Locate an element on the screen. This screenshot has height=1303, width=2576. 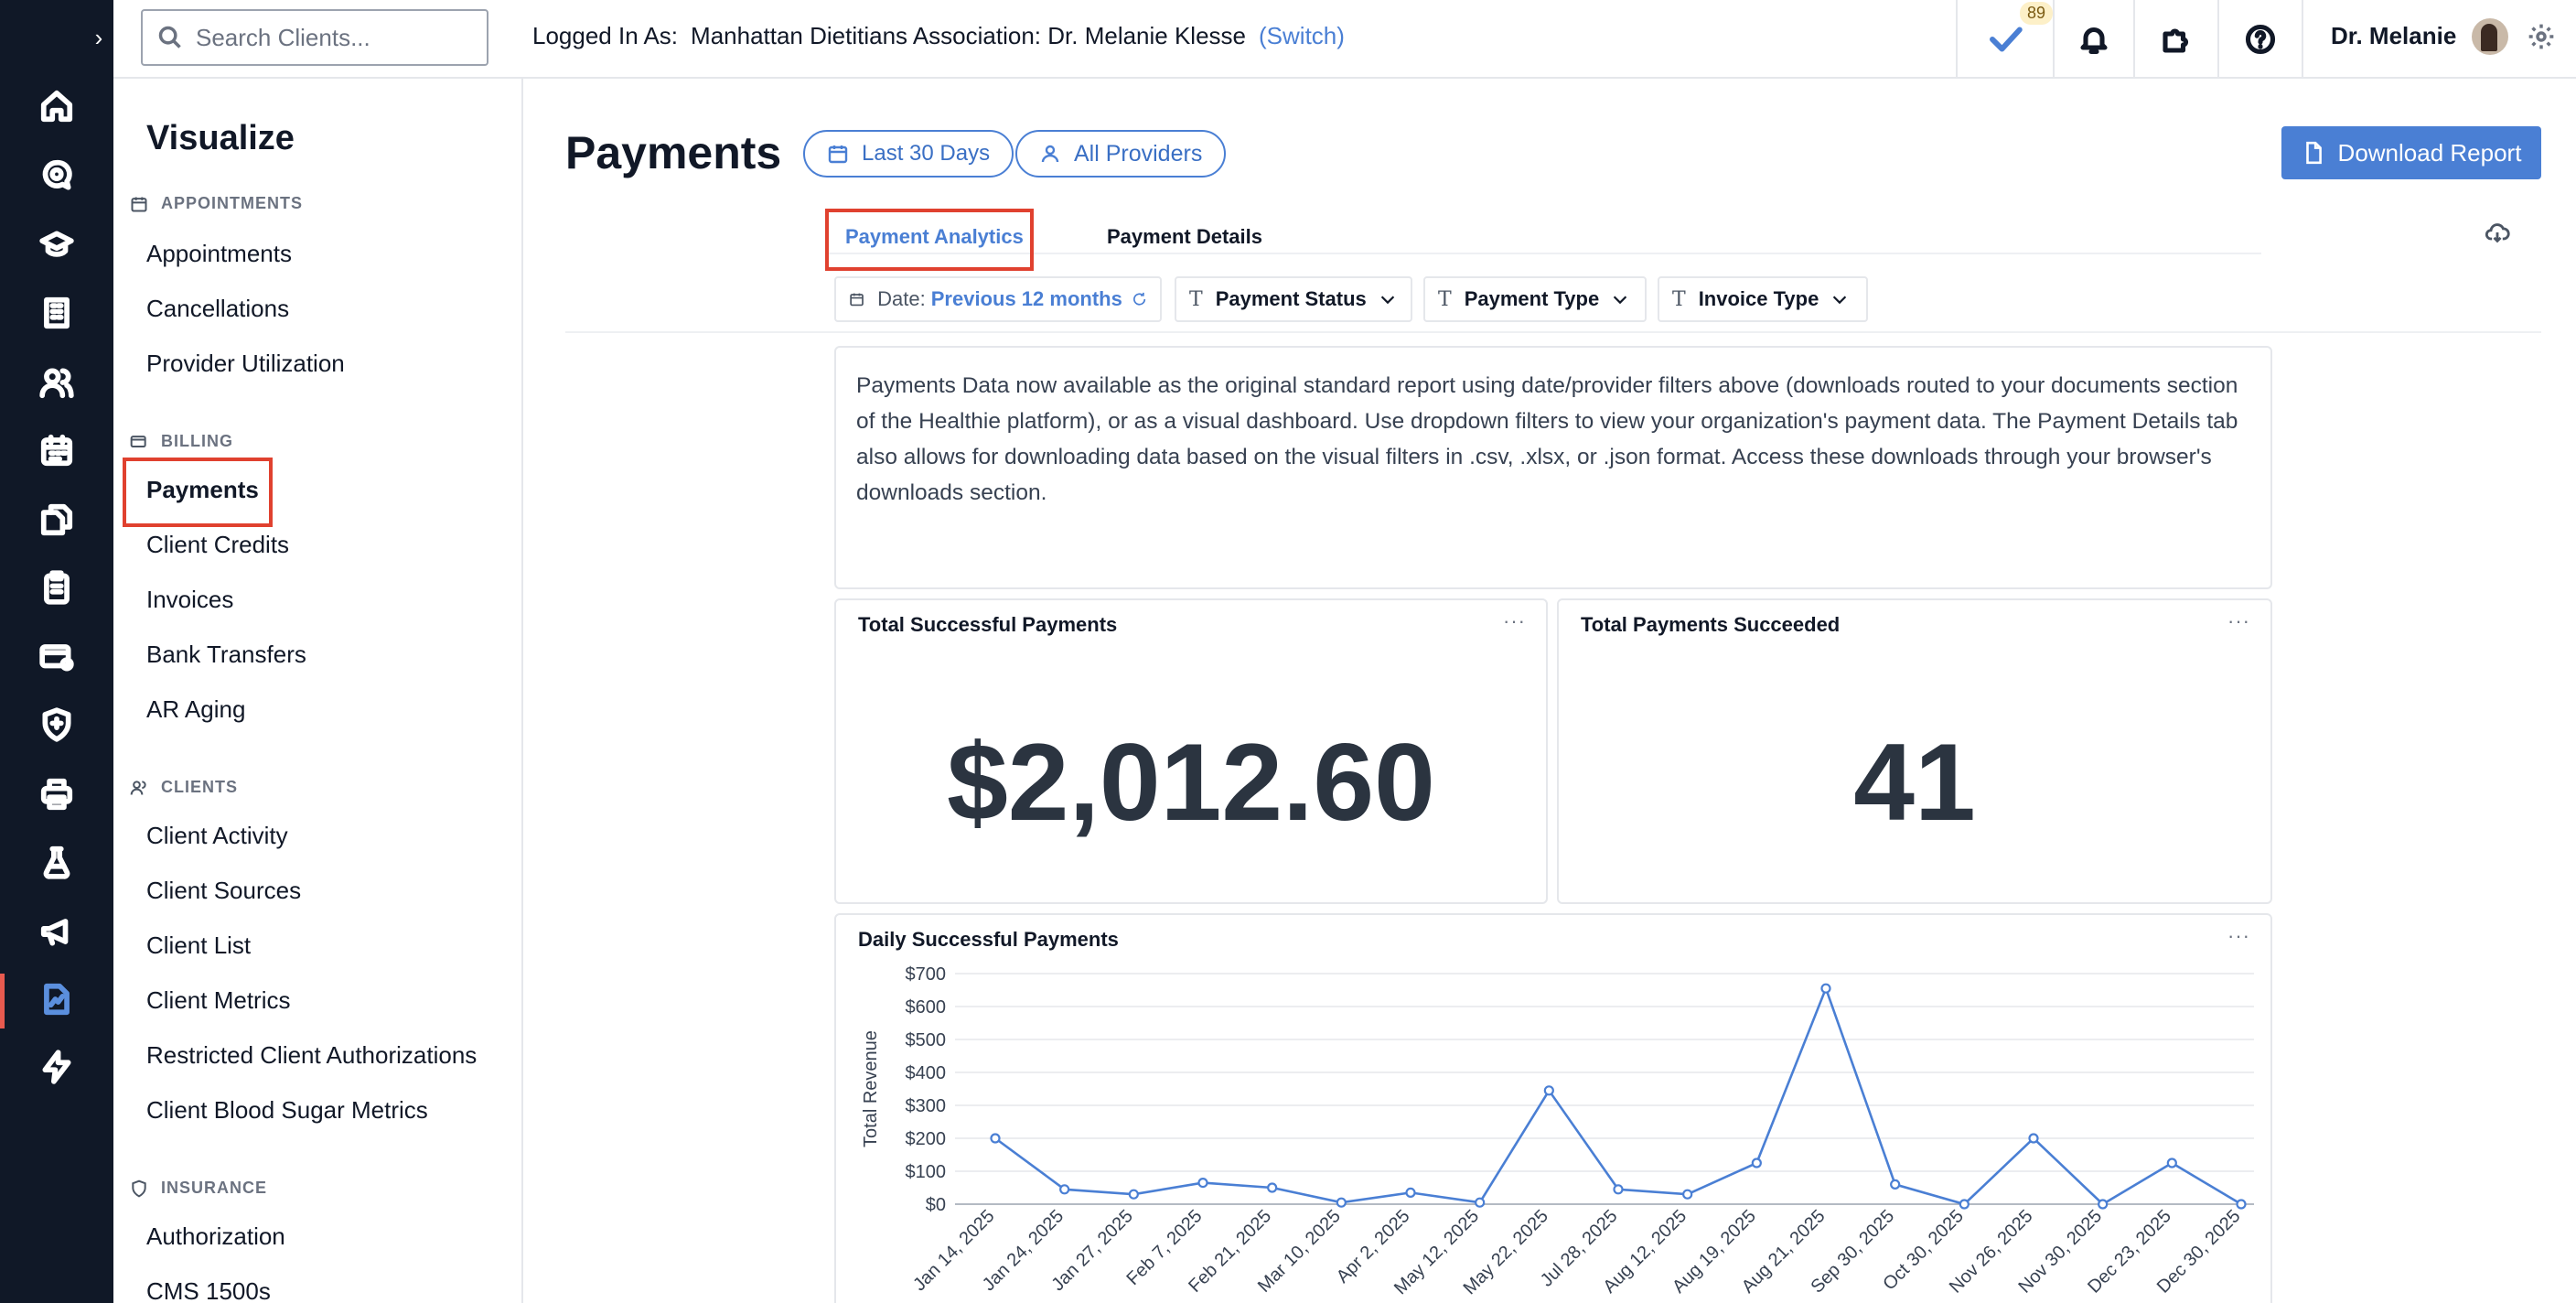
billing-icon is located at coordinates (138, 441).